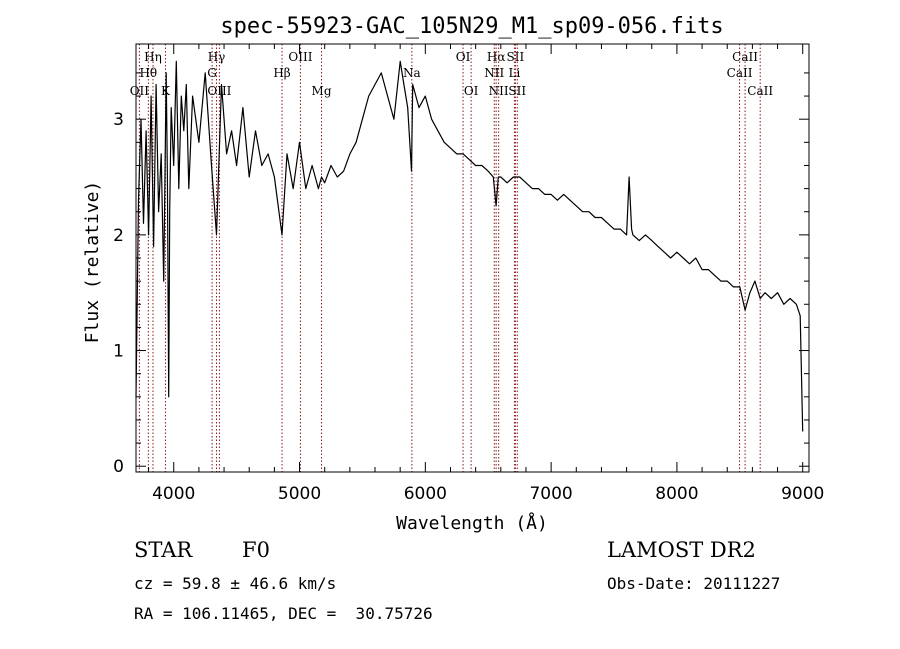 The height and width of the screenshot is (649, 900). Describe the element at coordinates (472, 523) in the screenshot. I see `x-axis-label: Wavelength (Å)` at that location.